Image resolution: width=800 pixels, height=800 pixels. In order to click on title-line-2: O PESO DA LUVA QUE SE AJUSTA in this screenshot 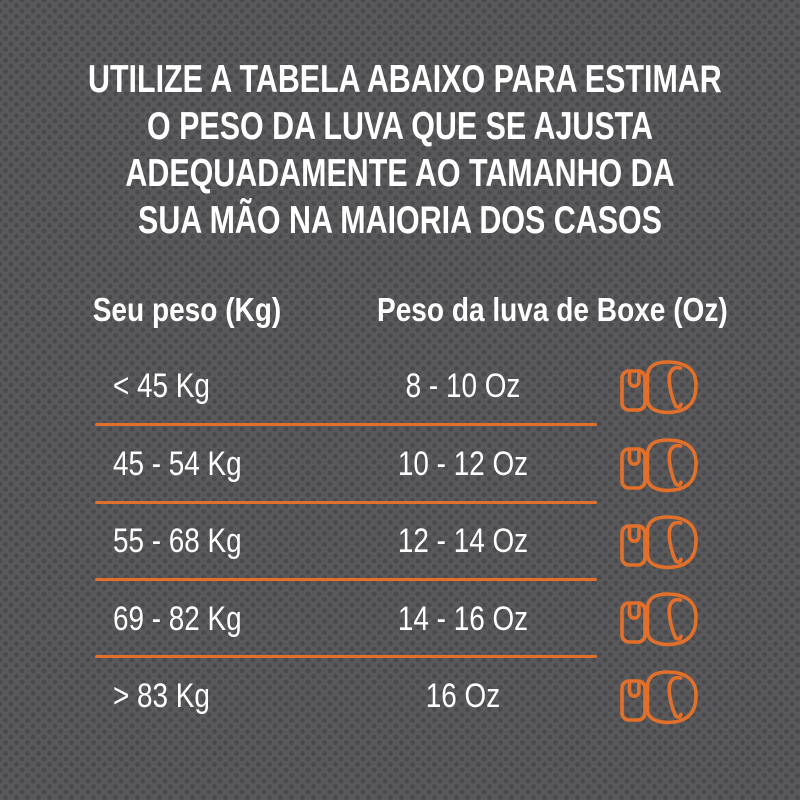, I will do `click(400, 126)`.